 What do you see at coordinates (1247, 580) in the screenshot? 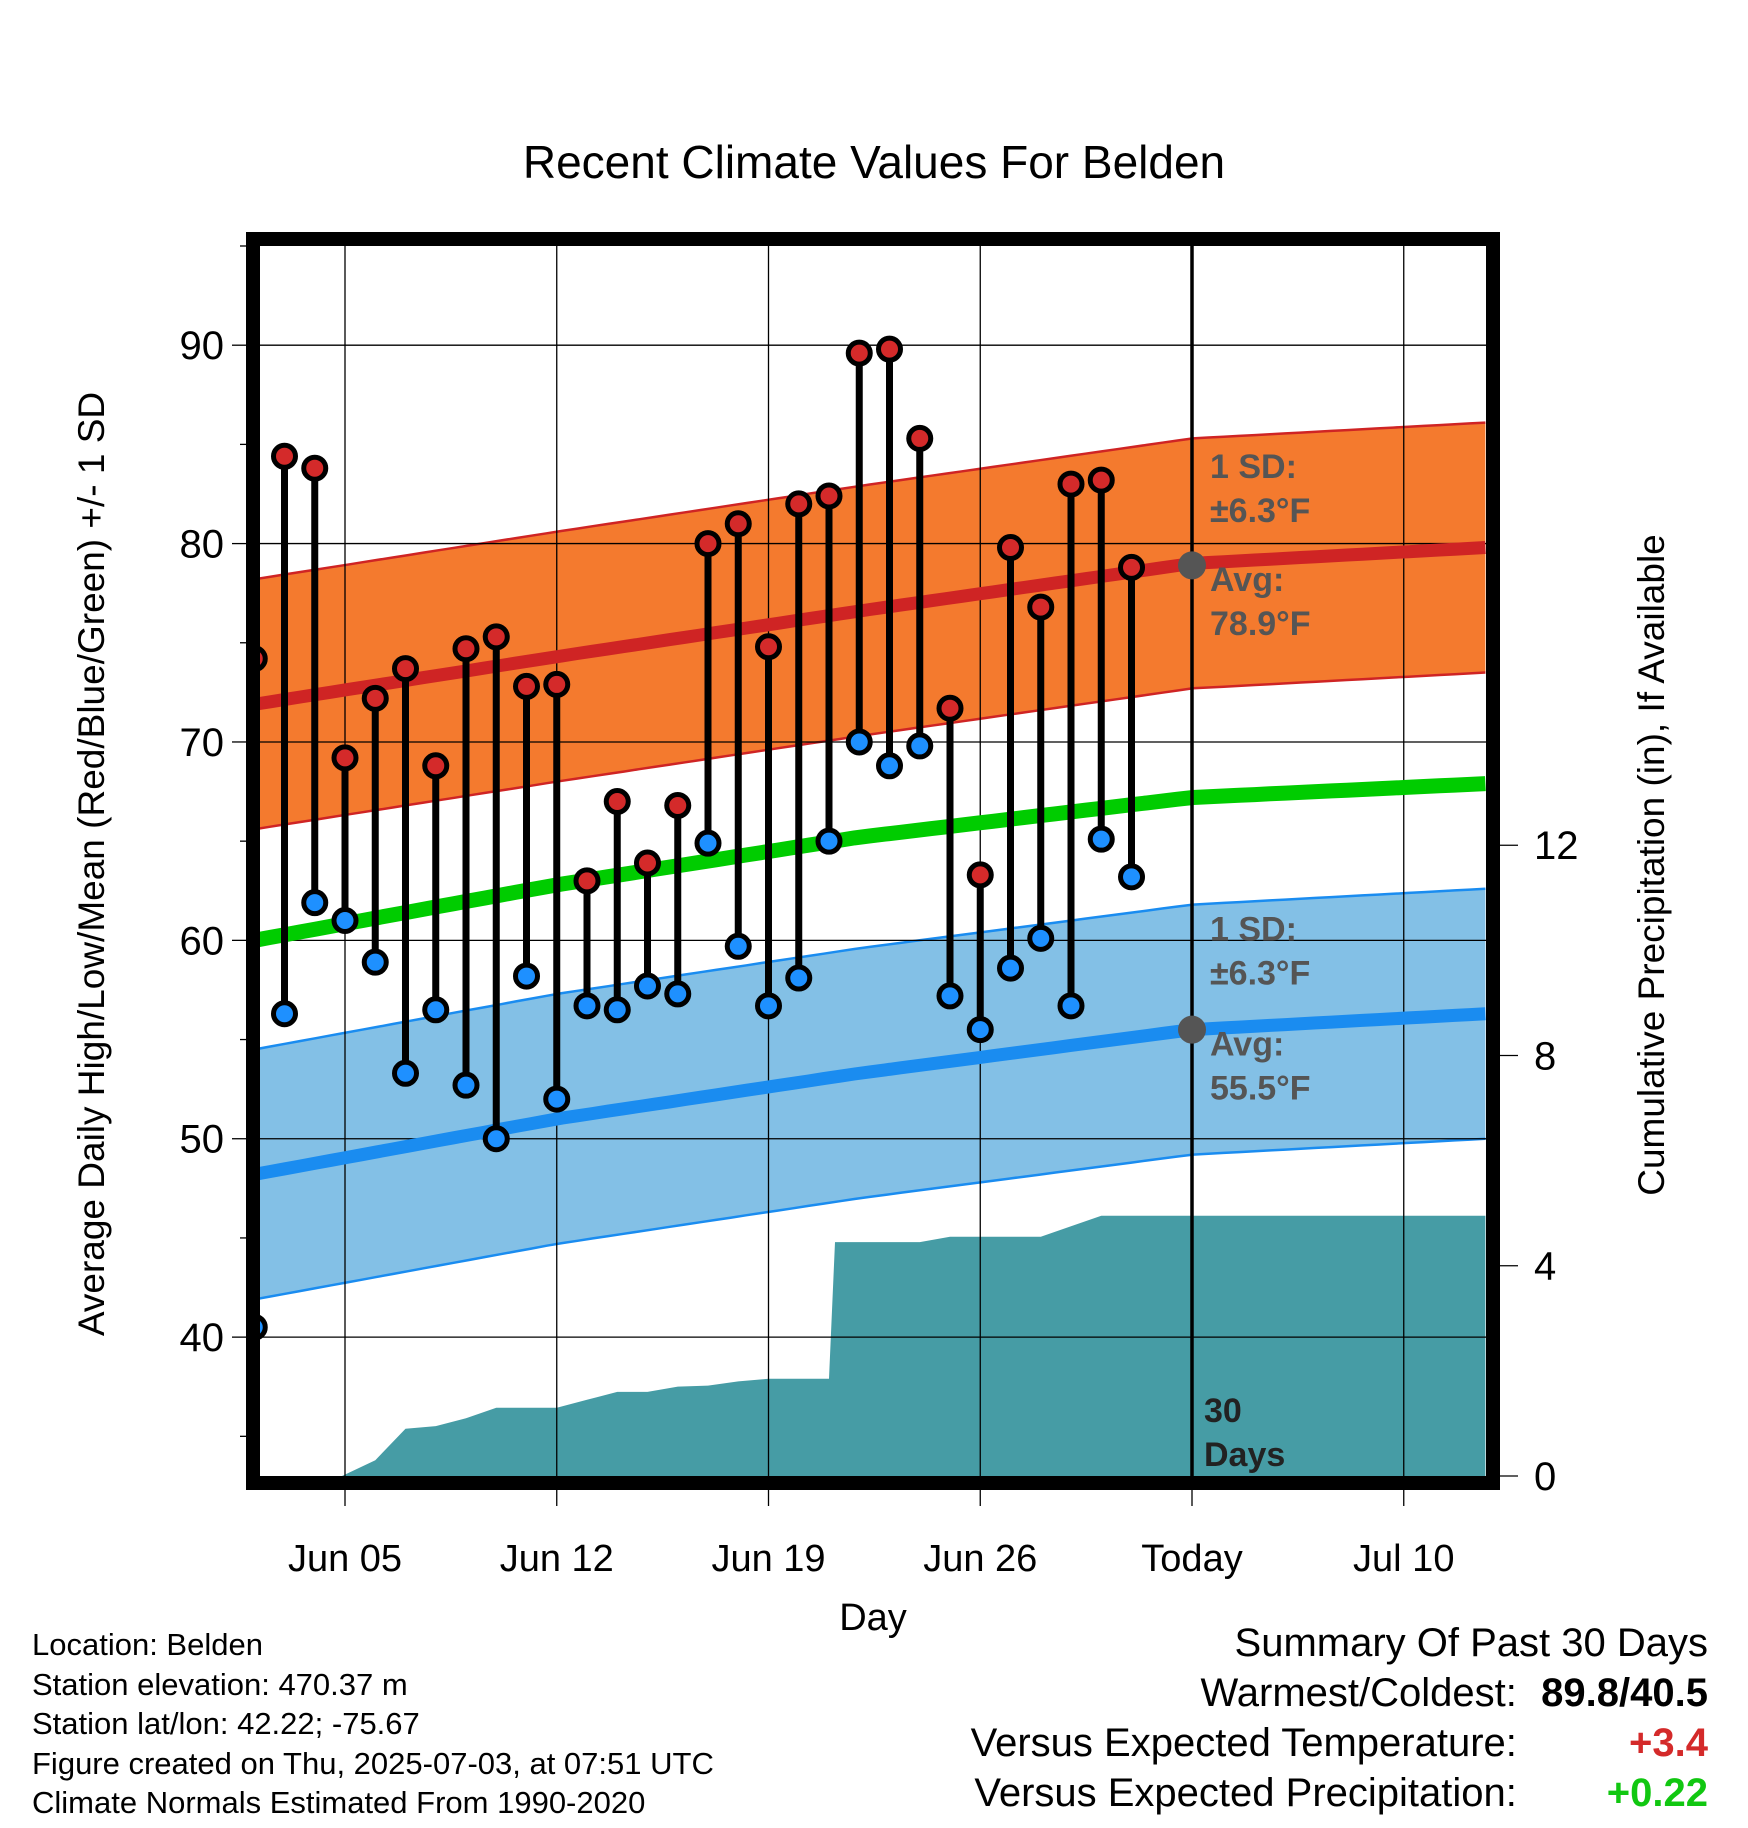
I see `high-avg-label-line-0: Avg:` at bounding box center [1247, 580].